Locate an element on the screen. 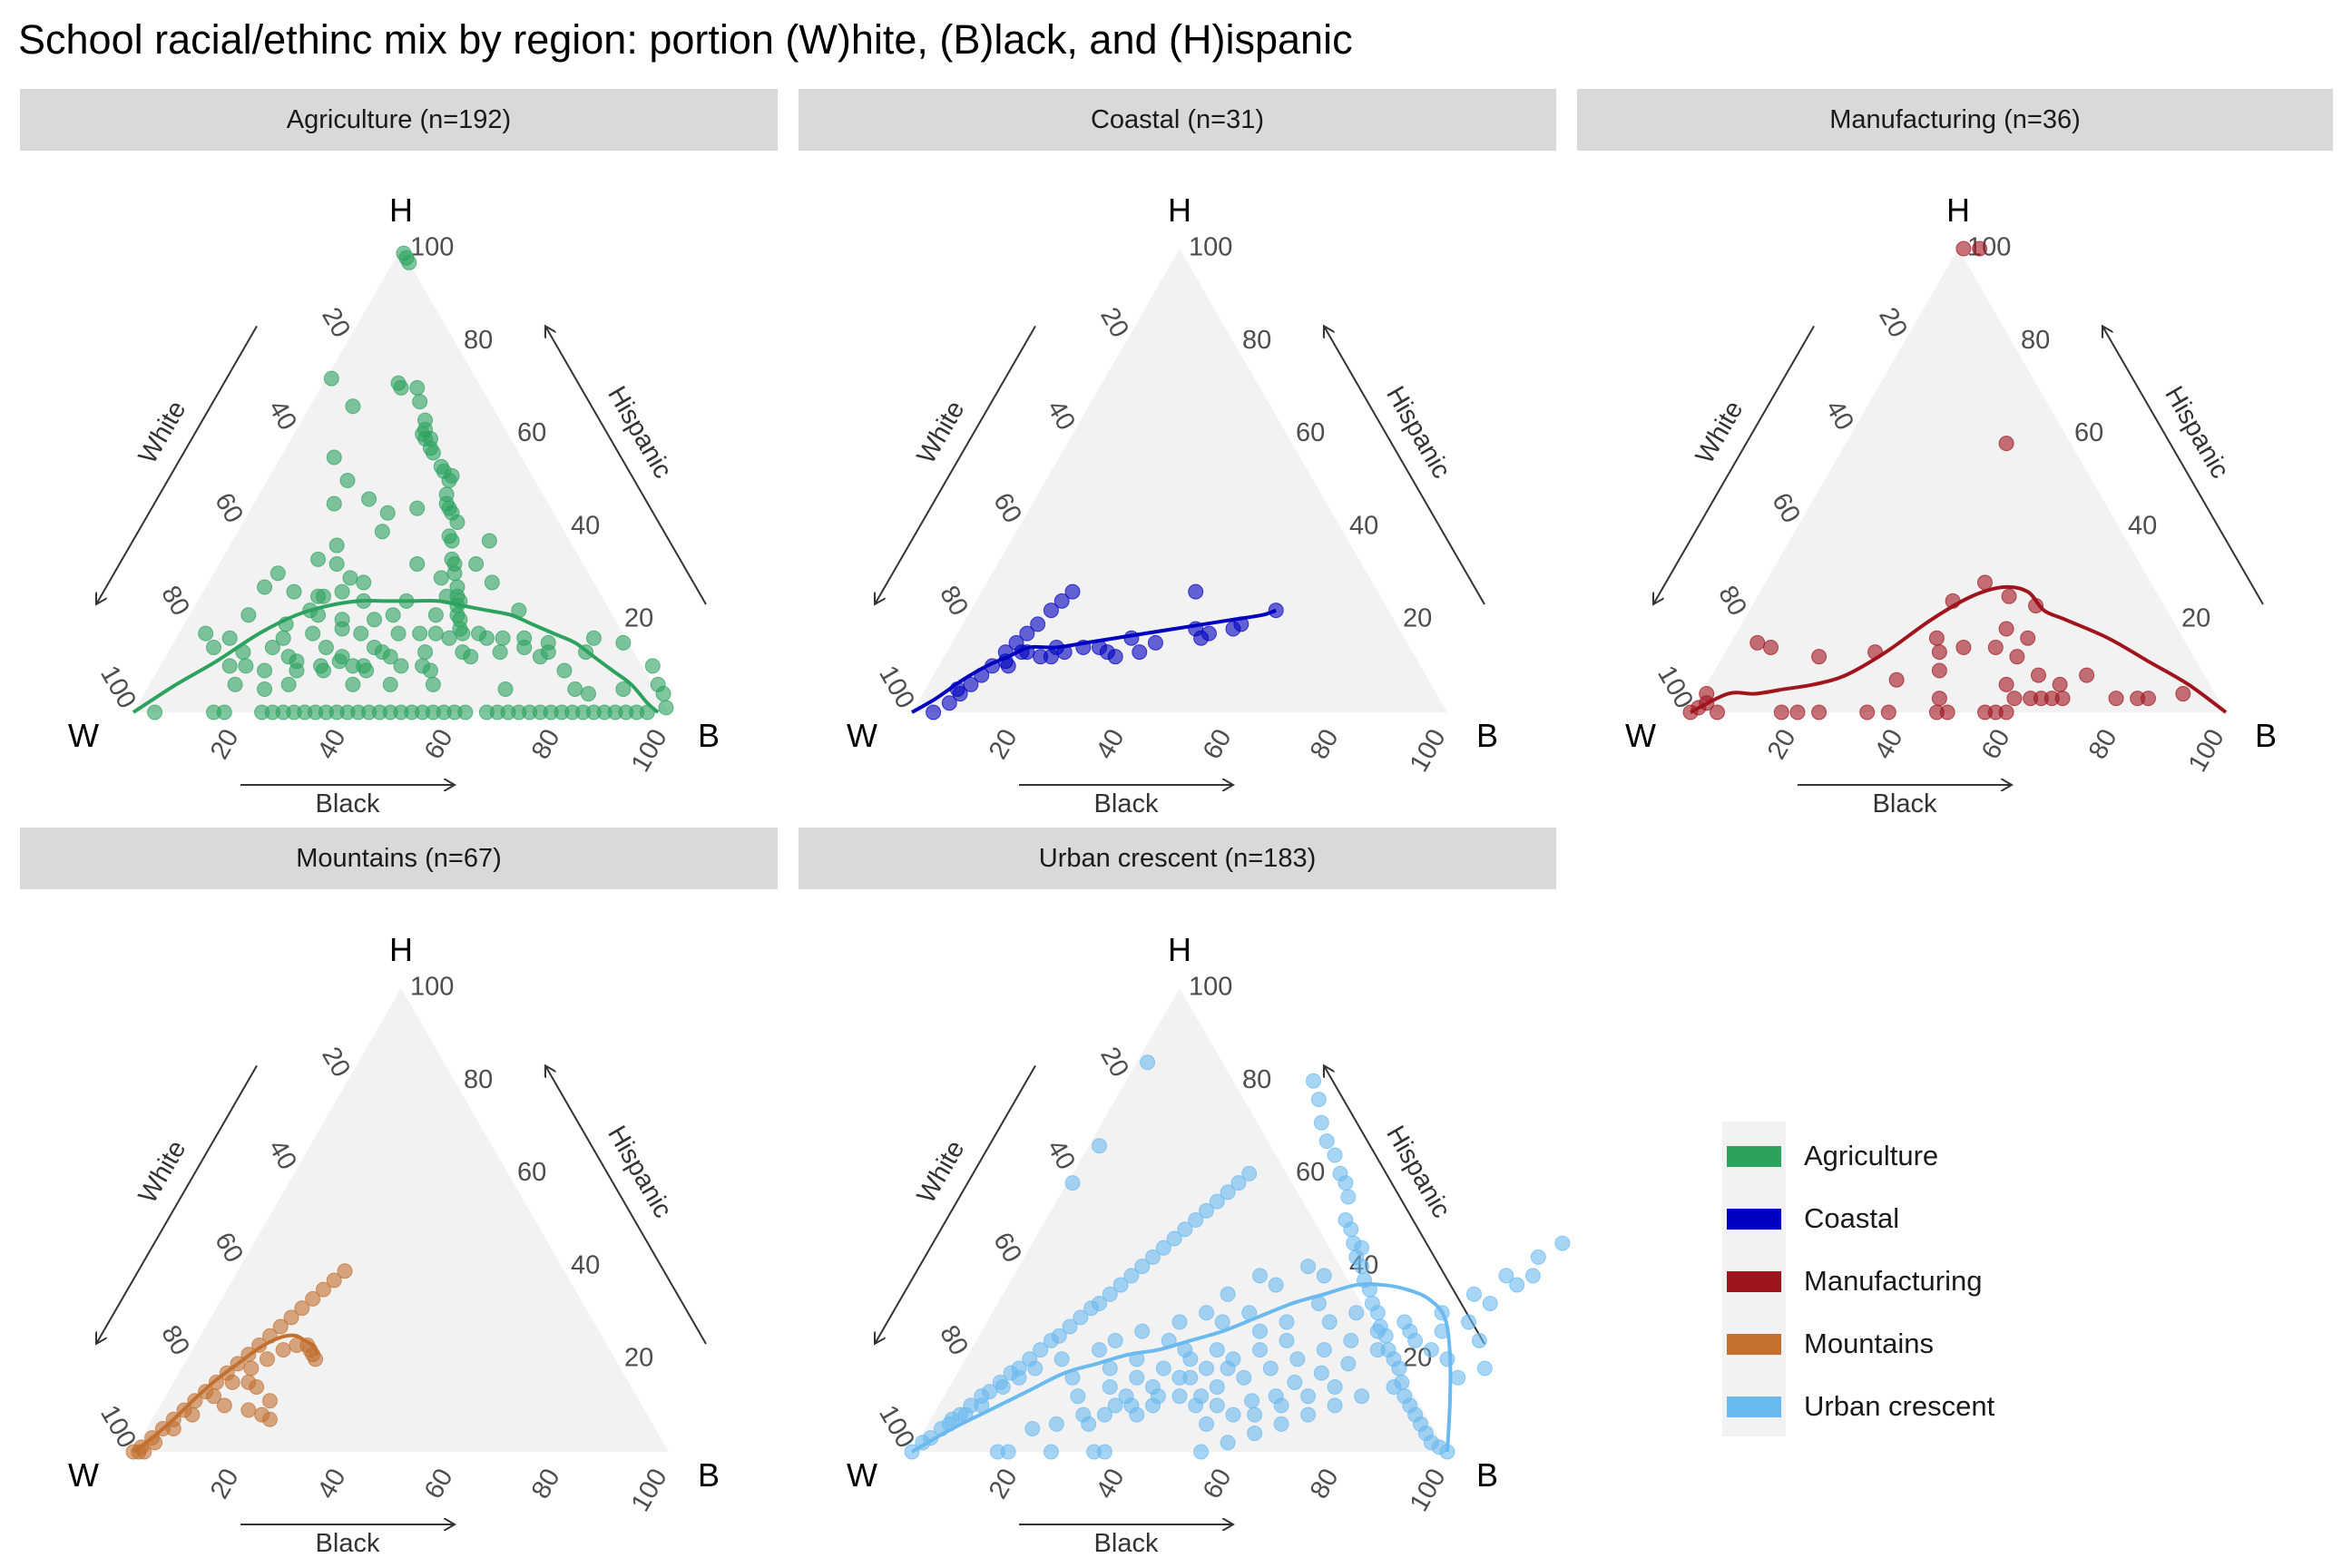  legend-label: Agriculture is located at coordinates (1871, 1155).